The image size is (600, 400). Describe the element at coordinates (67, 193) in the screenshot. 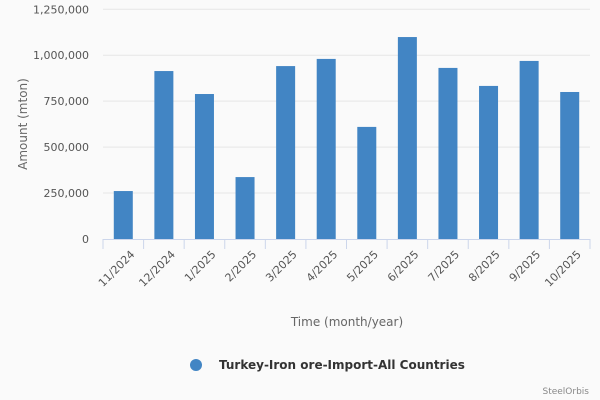

I see `y-tick-label: 250,000` at that location.